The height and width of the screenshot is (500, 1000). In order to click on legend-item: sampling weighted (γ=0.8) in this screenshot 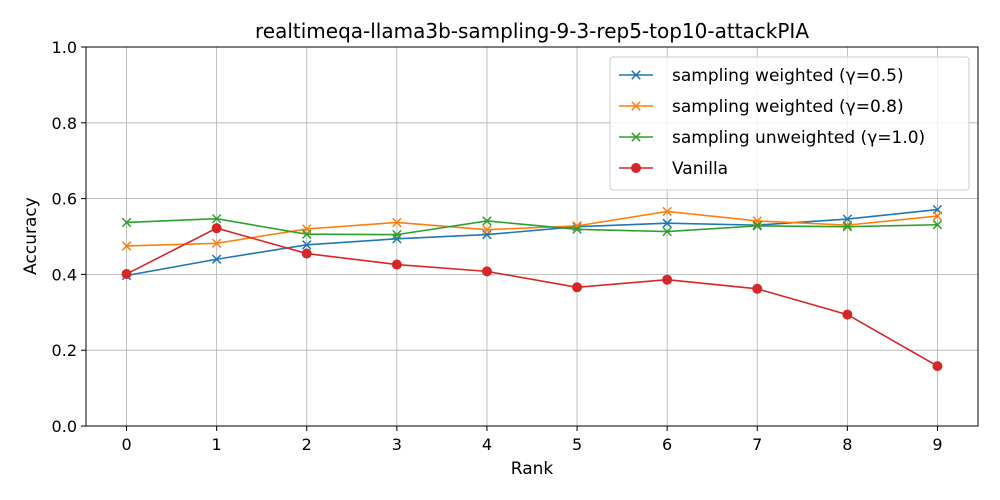, I will do `click(761, 107)`.